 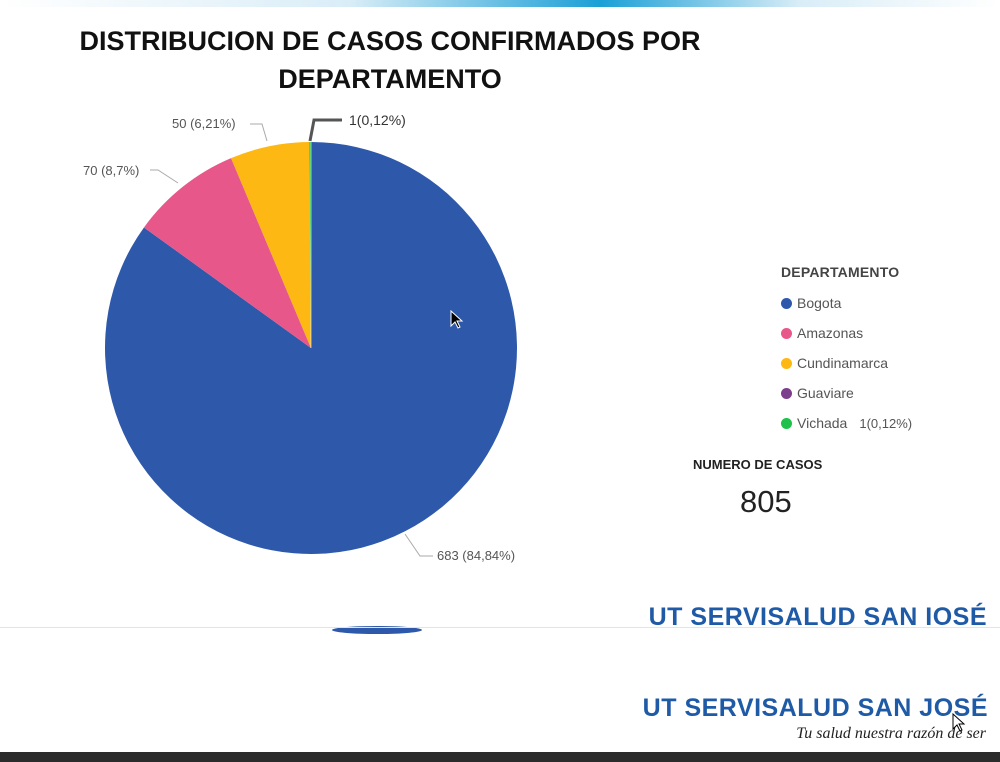 I want to click on legend-item-label: Amazonas, so click(x=830, y=333).